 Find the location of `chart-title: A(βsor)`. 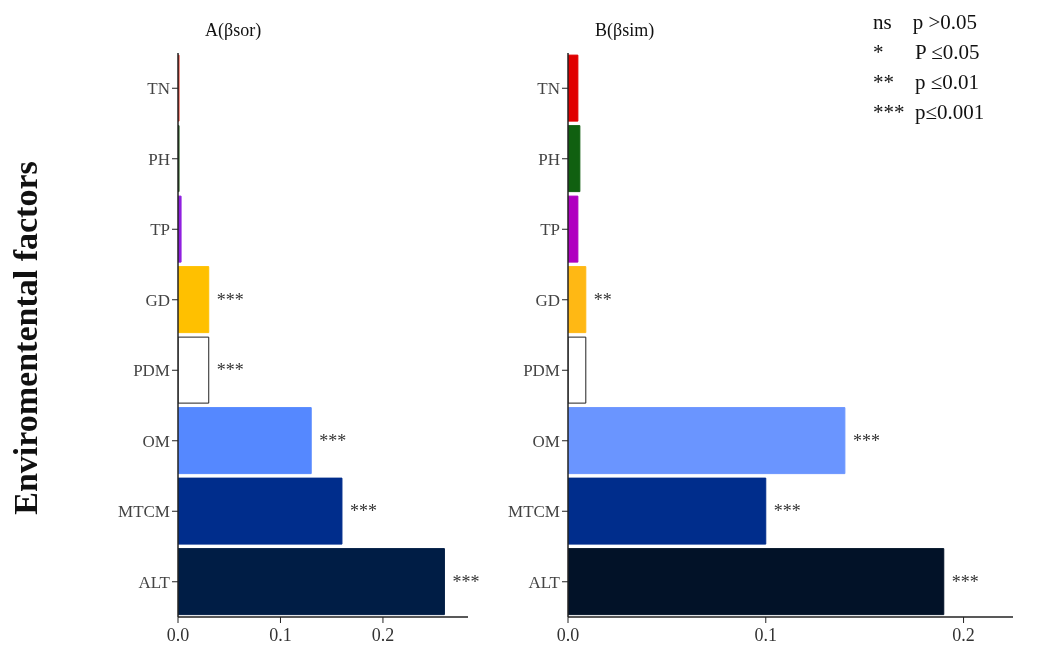

chart-title: A(βsor) is located at coordinates (233, 30).